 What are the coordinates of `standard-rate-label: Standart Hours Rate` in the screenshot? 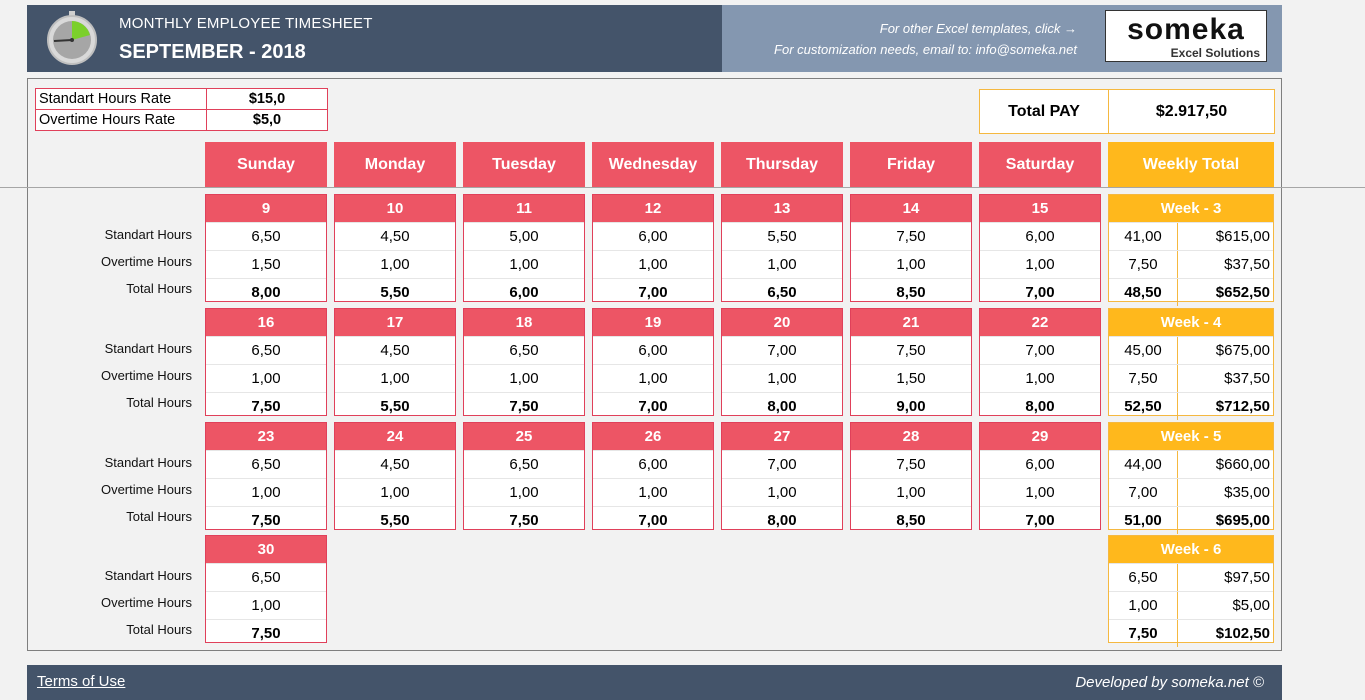 It's located at (121, 99).